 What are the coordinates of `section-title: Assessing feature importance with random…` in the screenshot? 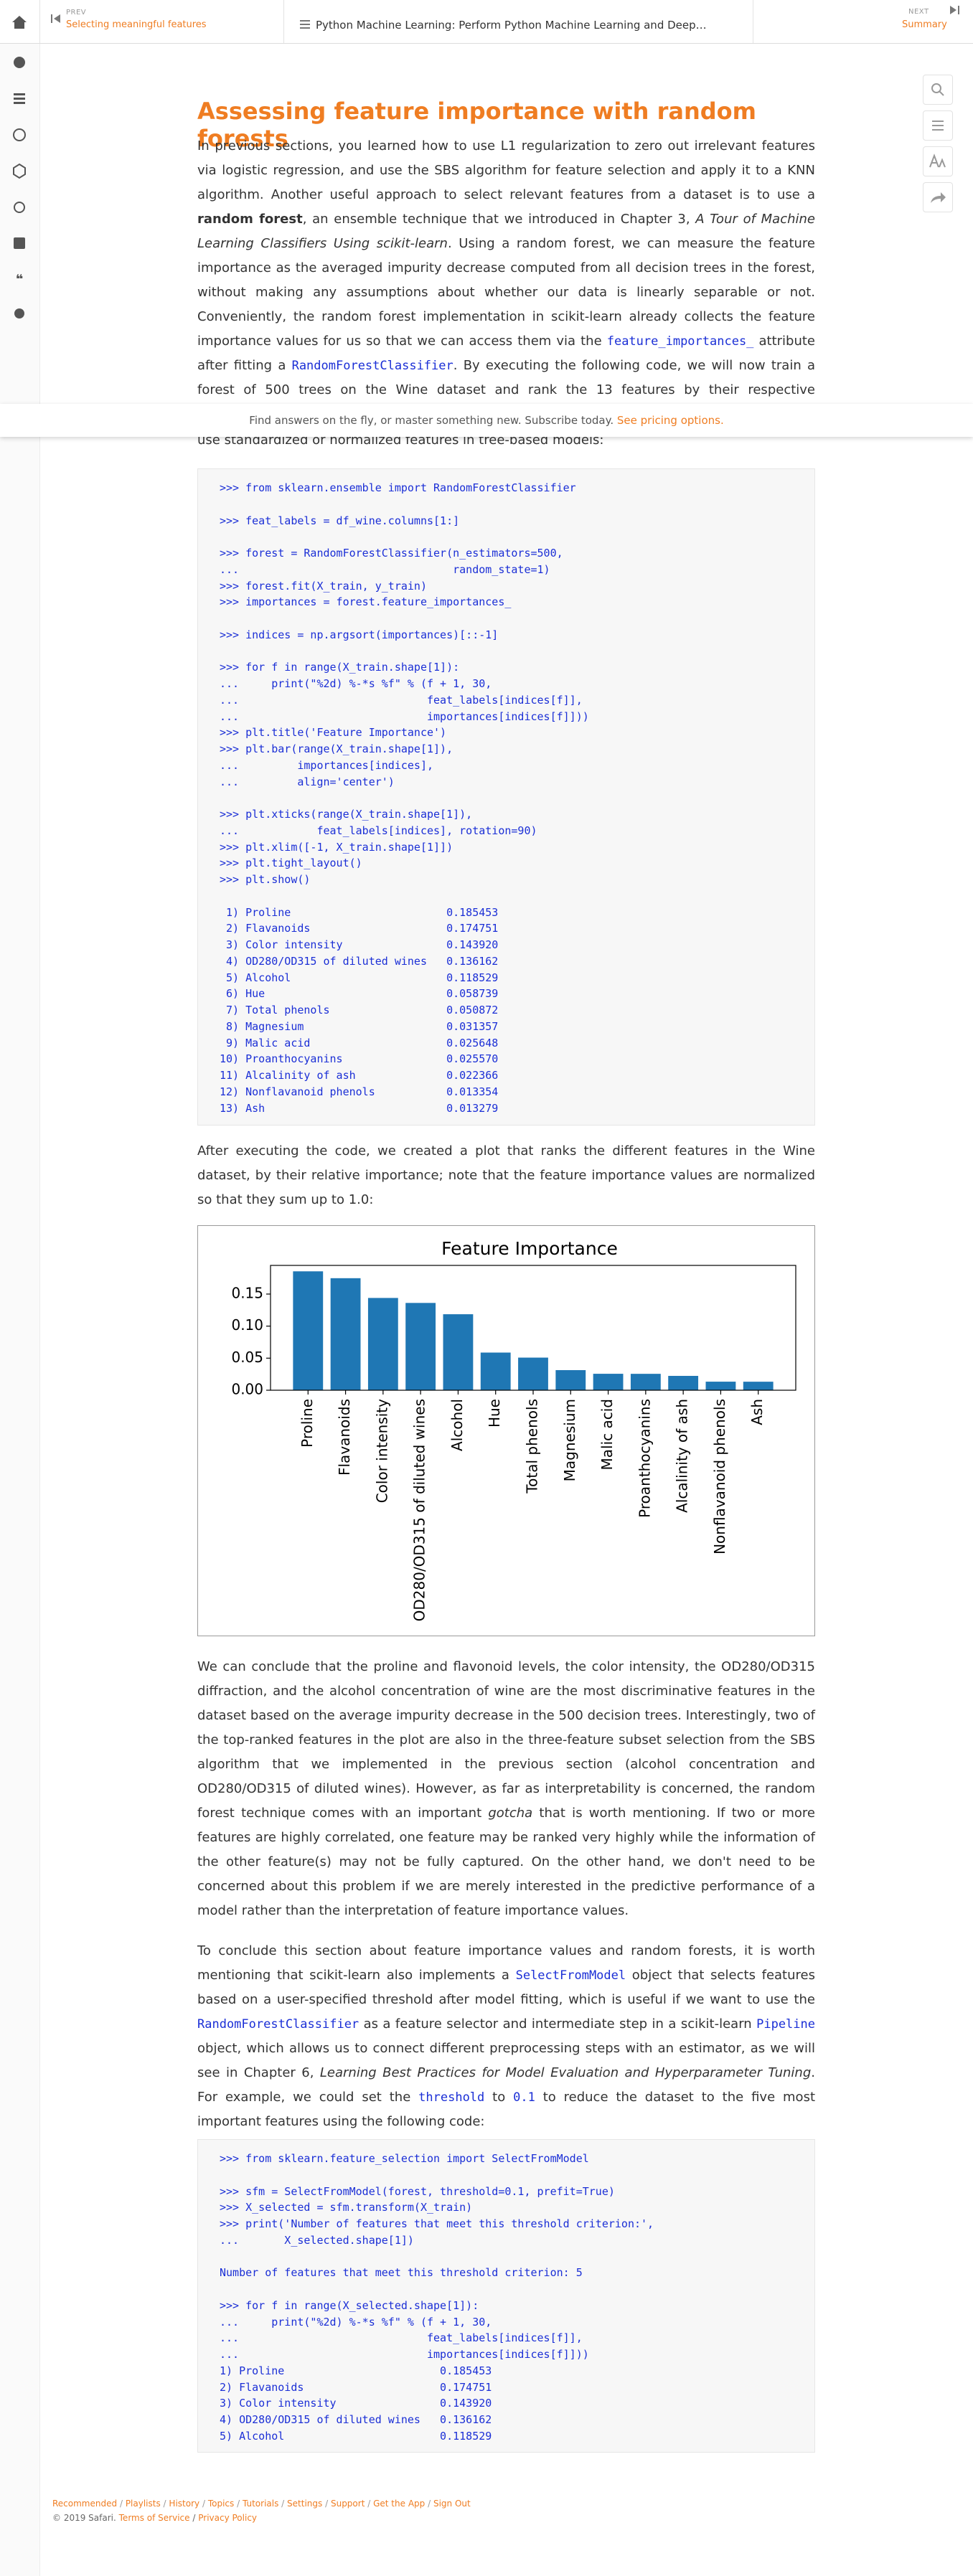 It's located at (477, 125).